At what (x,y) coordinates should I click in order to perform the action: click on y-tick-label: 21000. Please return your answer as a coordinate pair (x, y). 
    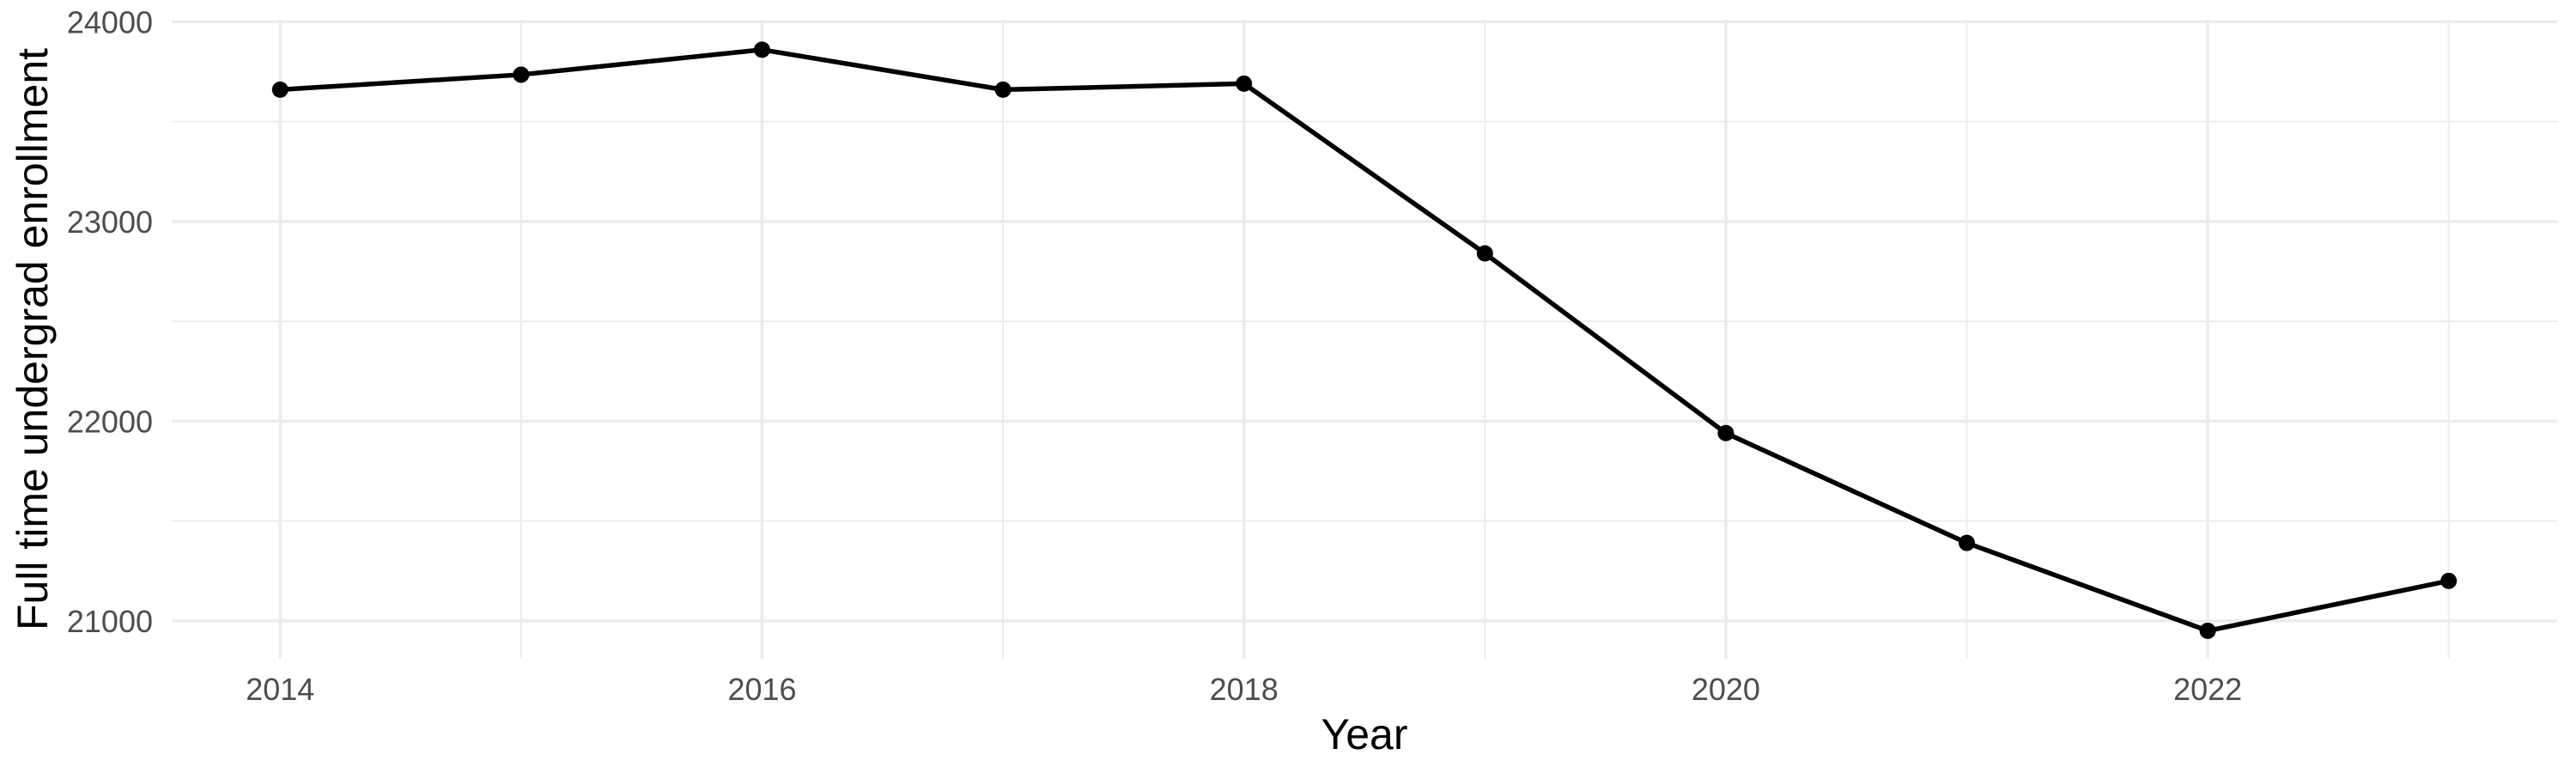
    Looking at the image, I should click on (110, 621).